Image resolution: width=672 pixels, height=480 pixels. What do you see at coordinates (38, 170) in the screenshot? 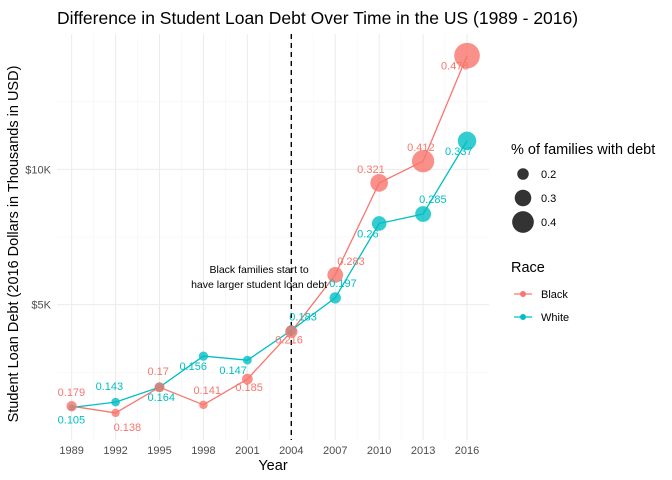
I see `y-tick-label: $10K` at bounding box center [38, 170].